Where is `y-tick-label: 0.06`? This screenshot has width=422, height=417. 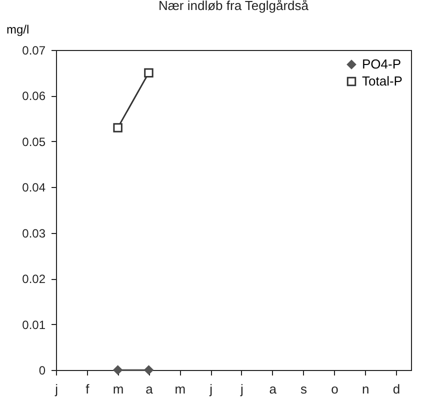 y-tick-label: 0.06 is located at coordinates (34, 96).